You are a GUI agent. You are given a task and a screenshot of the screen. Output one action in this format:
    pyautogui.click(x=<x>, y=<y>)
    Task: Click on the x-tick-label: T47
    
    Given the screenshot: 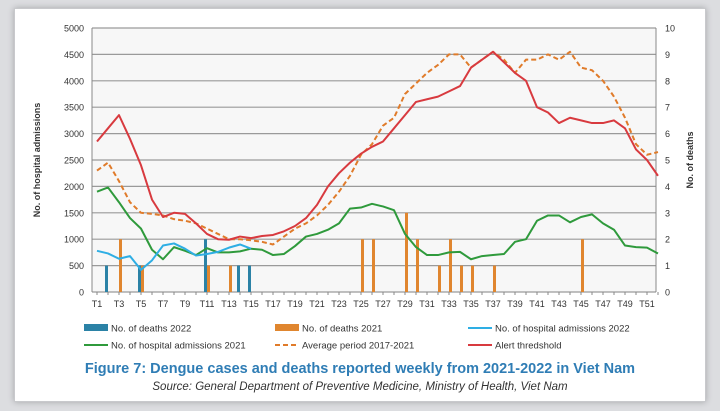 What is the action you would take?
    pyautogui.click(x=603, y=304)
    